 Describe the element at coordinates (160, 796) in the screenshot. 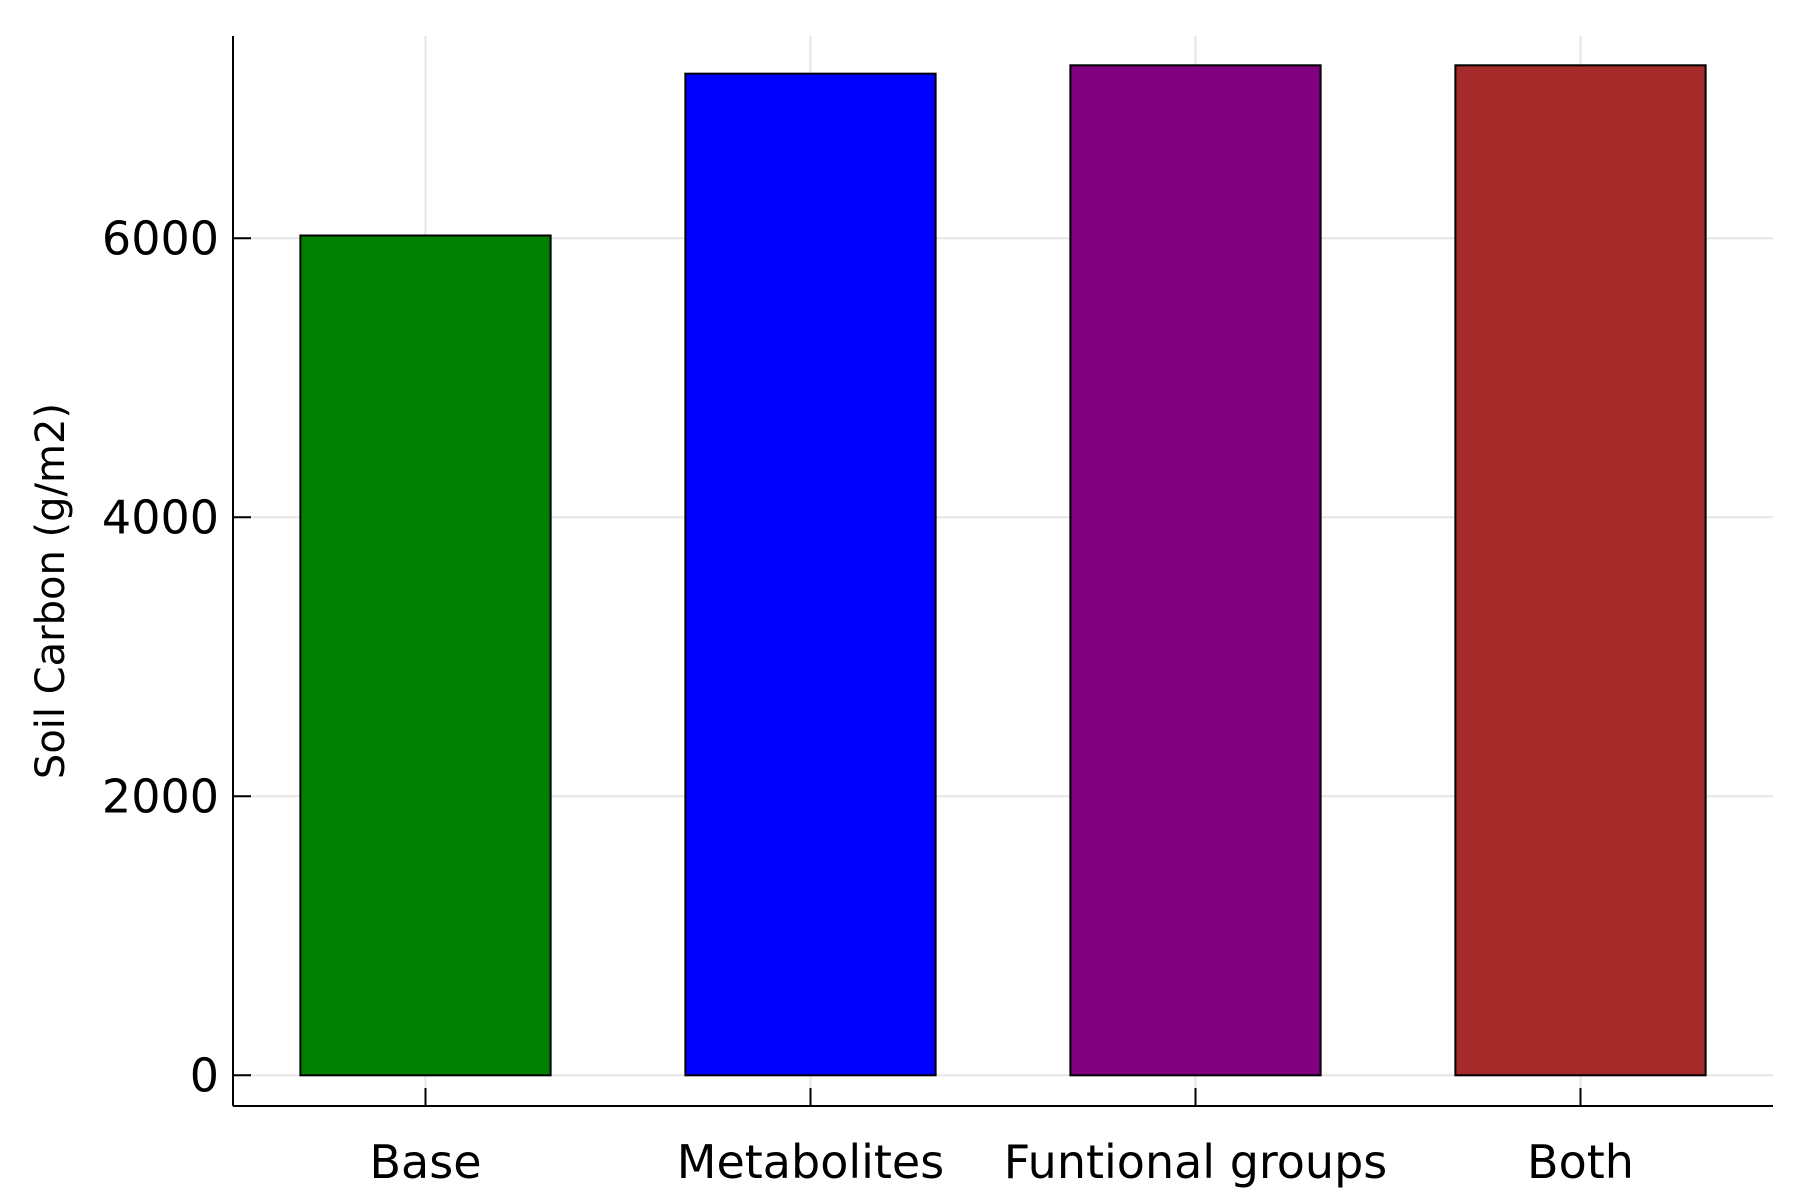

I see `y-tick-label: 2000` at that location.